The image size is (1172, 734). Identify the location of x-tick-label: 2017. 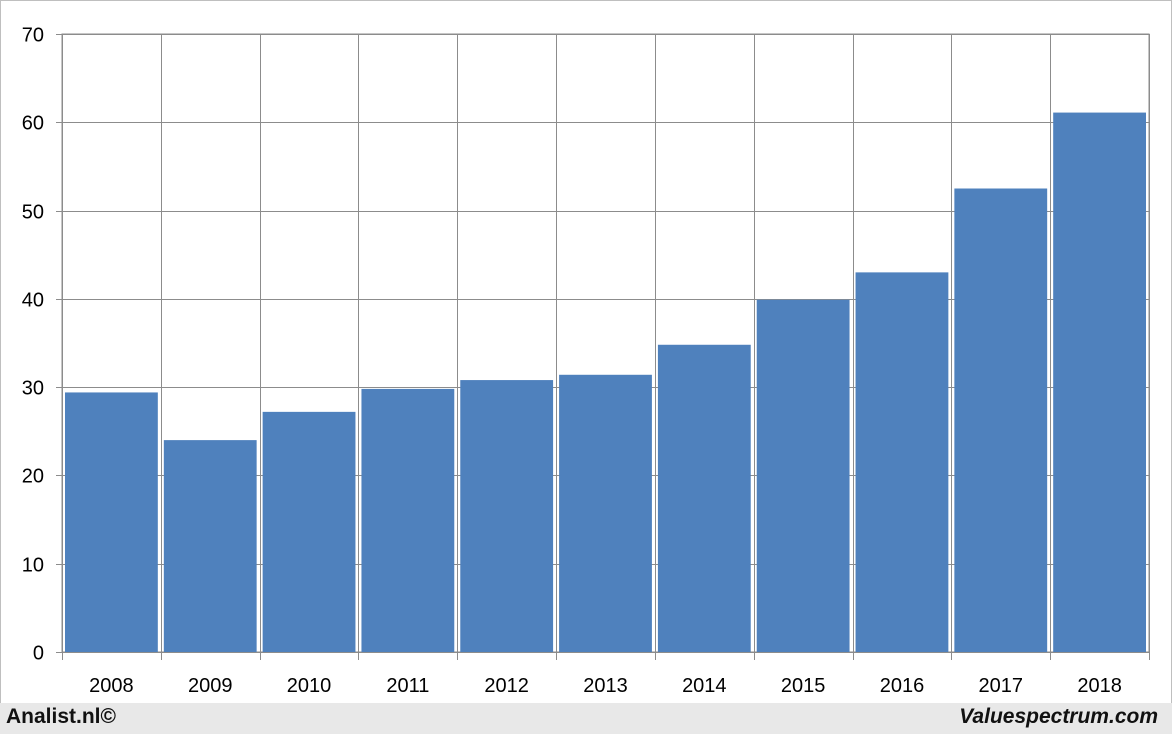
(1001, 686).